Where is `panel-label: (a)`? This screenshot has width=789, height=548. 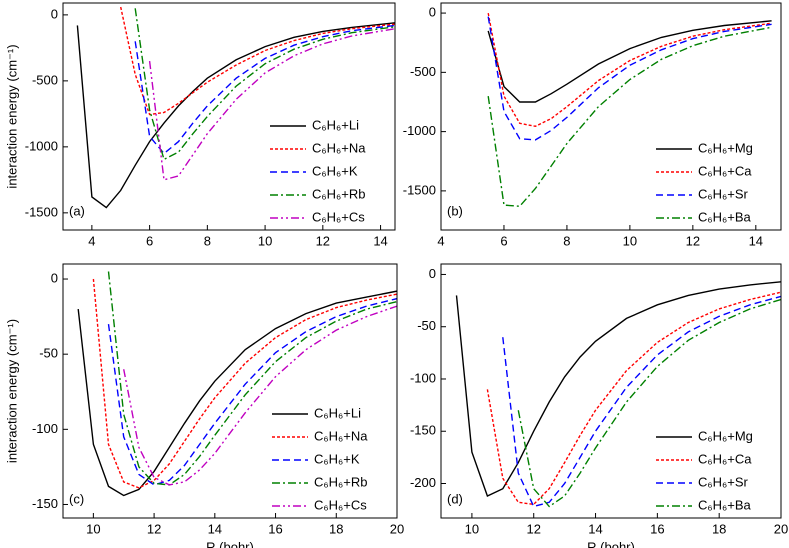
panel-label: (a) is located at coordinates (77, 210).